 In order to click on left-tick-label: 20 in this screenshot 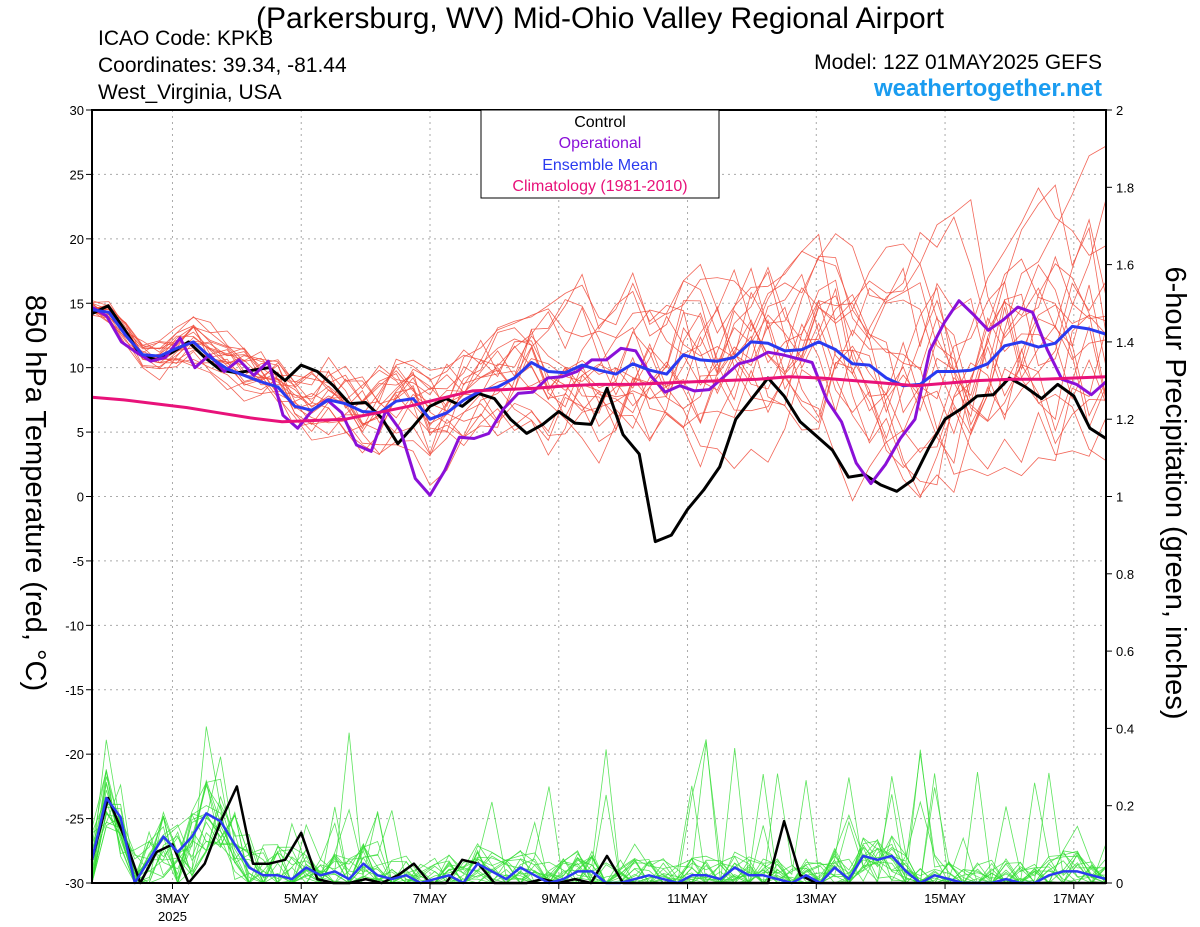, I will do `click(77, 239)`.